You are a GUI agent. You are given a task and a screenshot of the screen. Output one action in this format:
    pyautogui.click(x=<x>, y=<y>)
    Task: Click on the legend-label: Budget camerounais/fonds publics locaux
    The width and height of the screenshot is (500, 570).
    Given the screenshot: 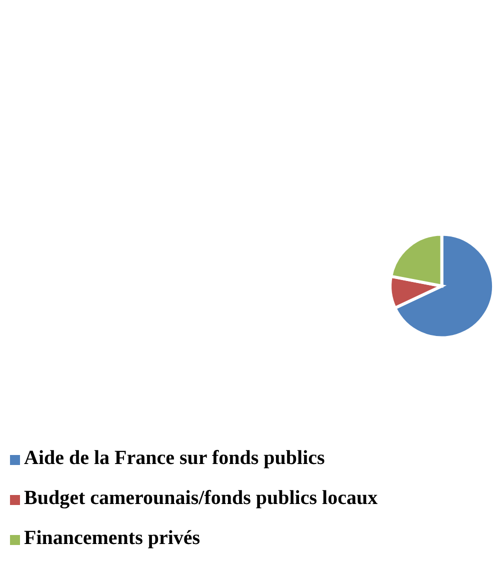 What is the action you would take?
    pyautogui.click(x=201, y=498)
    